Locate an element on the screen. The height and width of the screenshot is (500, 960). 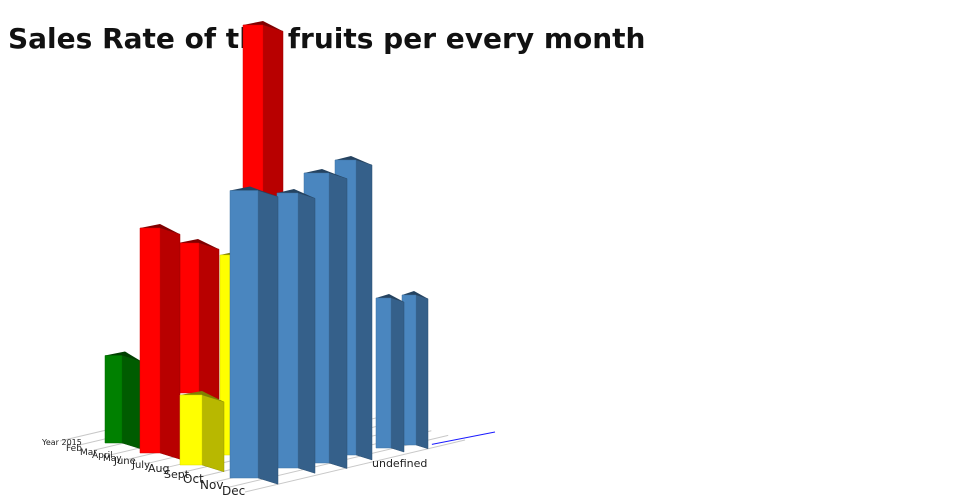
x-tick-label: April is located at coordinates (102, 456).